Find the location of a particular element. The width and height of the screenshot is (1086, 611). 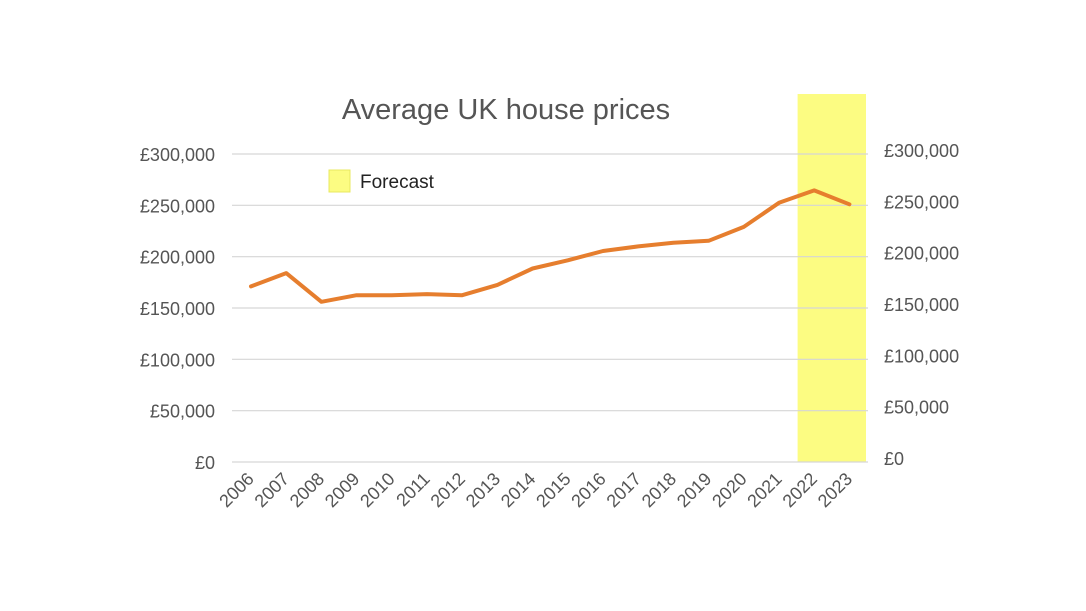

x-tick-label: 2008 is located at coordinates (307, 490).